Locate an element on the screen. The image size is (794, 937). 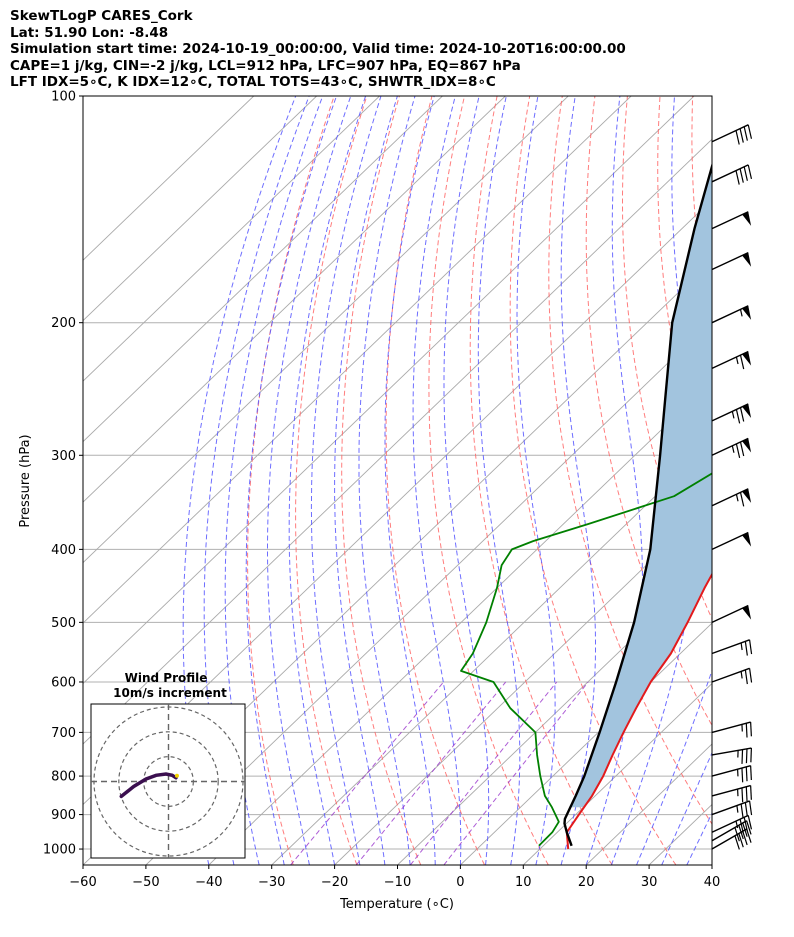
wind-barbs is located at coordinates (732, 487).